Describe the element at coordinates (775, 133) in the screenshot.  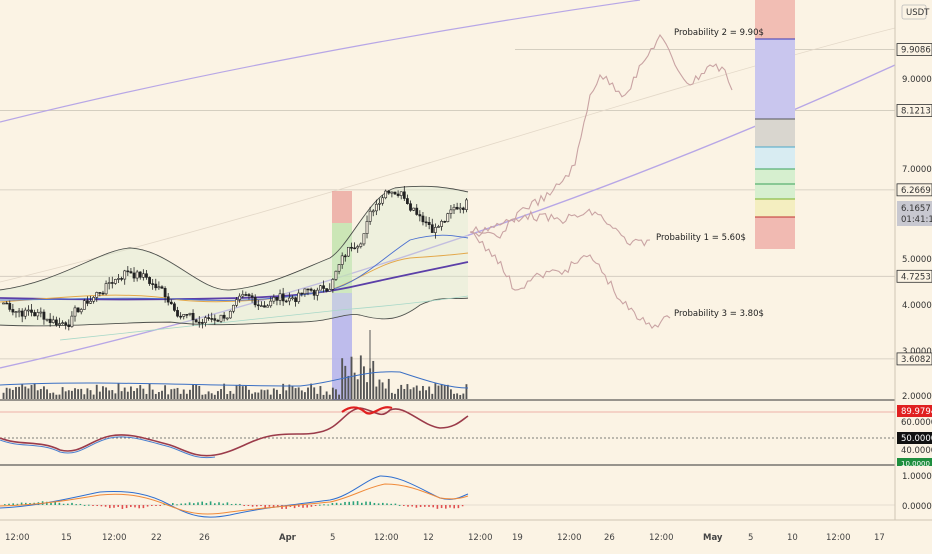
I see `target-box-grey` at that location.